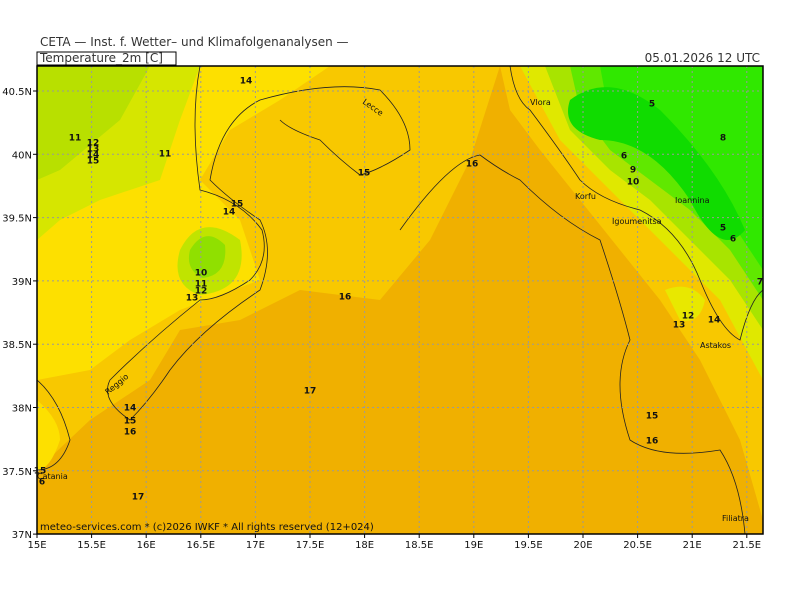  Describe the element at coordinates (22, 535) in the screenshot. I see `y-tick-label: 37N` at that location.